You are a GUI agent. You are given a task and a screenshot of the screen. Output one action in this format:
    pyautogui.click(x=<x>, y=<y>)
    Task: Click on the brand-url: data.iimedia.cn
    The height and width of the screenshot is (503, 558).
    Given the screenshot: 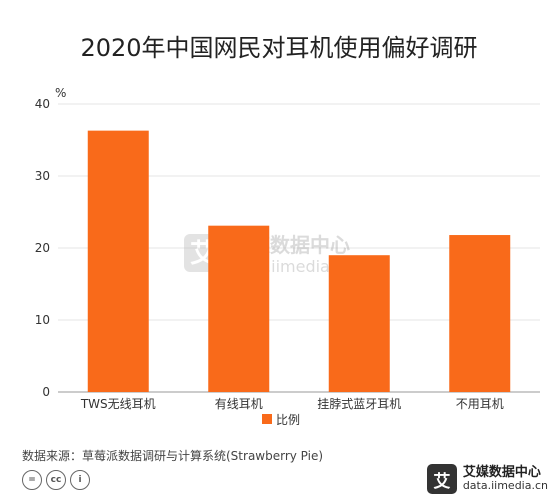 What is the action you would take?
    pyautogui.click(x=505, y=486)
    